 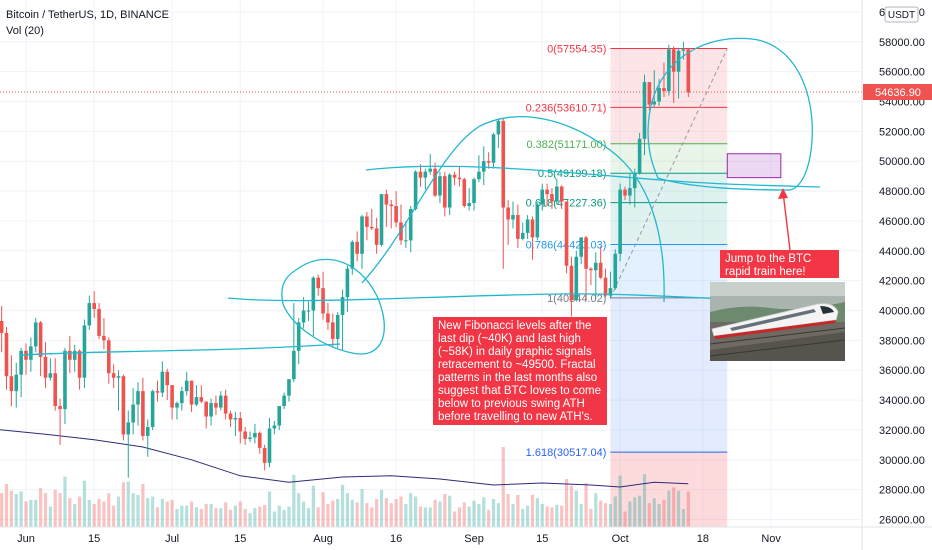 What do you see at coordinates (902, 401) in the screenshot?
I see `y-tick-label: 34000.00` at bounding box center [902, 401].